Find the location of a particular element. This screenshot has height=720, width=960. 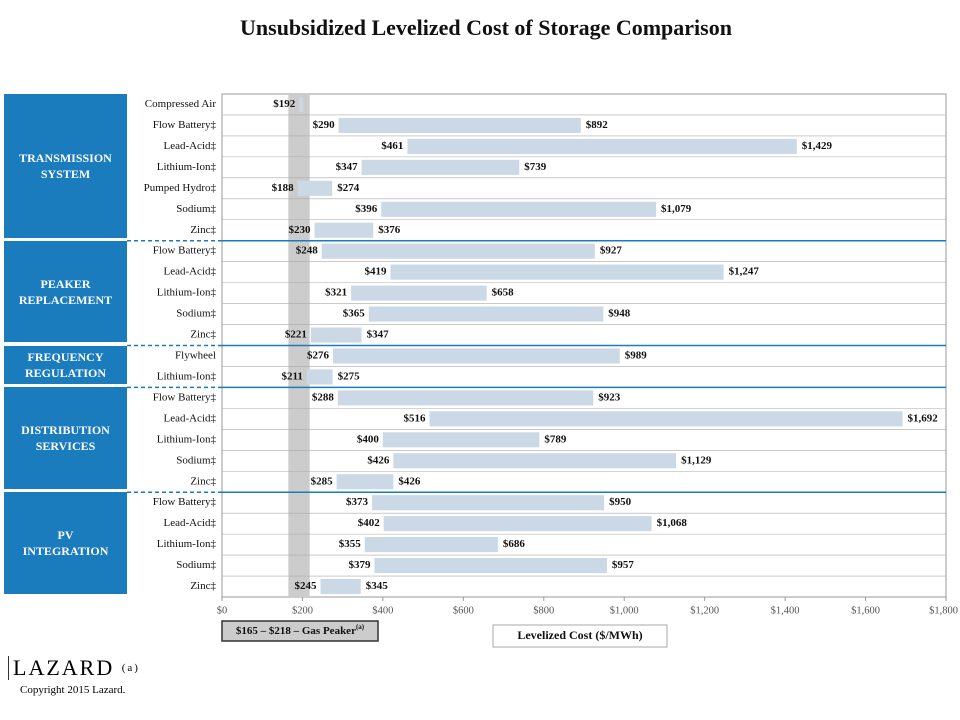

x-tick-label: $600 is located at coordinates (463, 610).